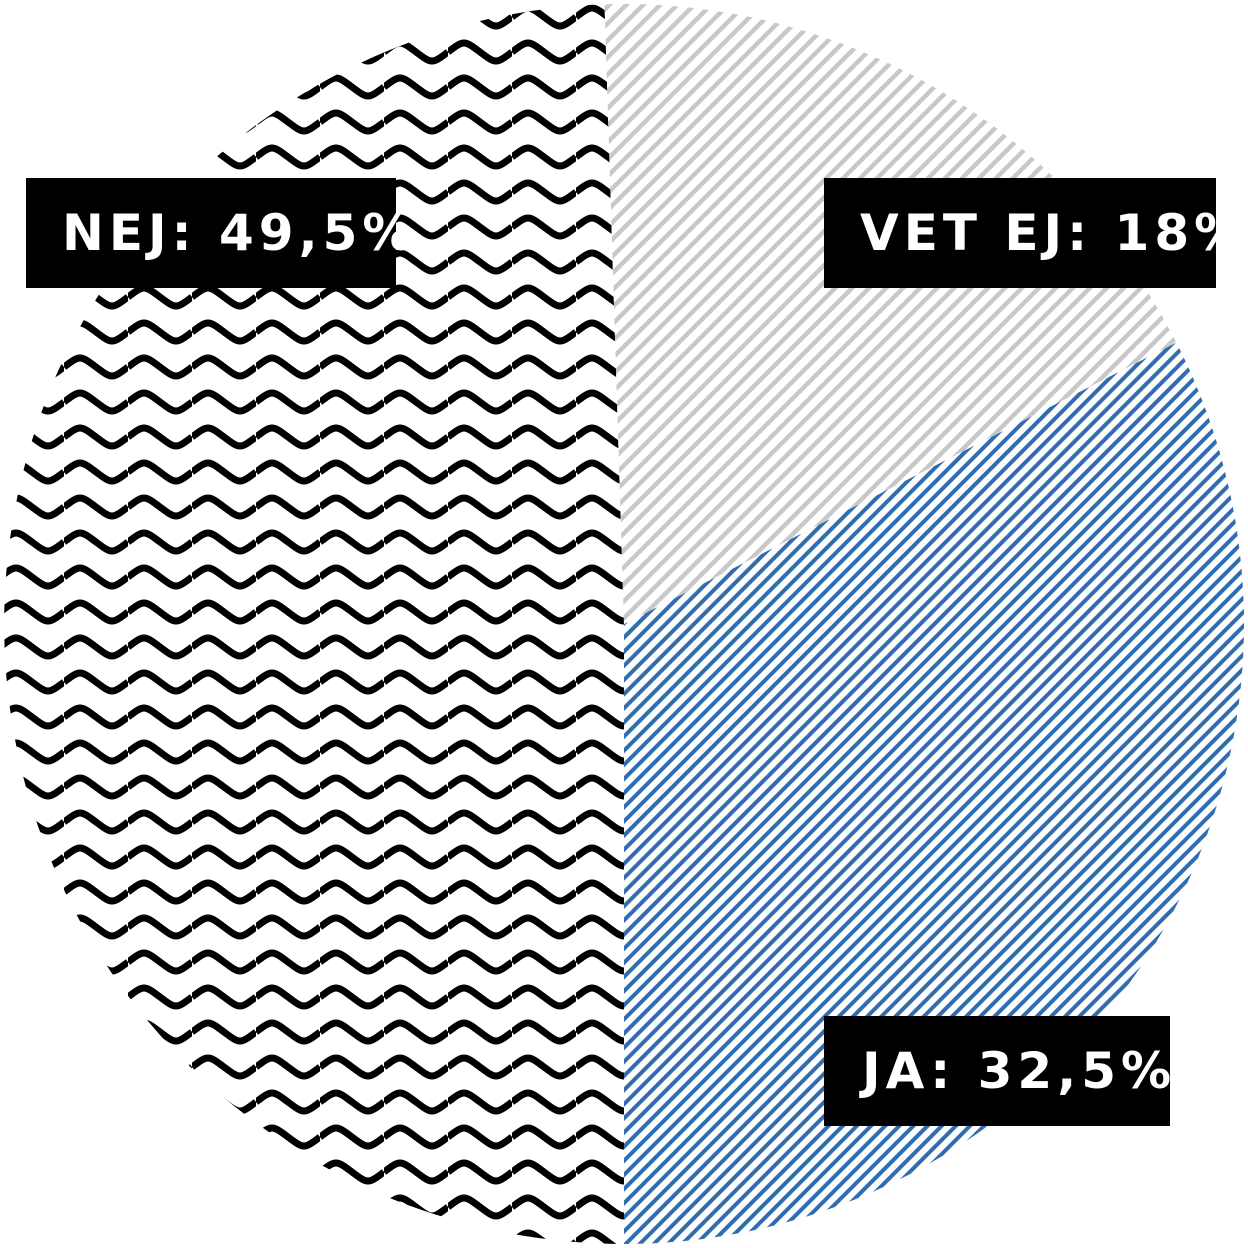 This screenshot has width=1248, height=1248. I want to click on label-ja: JA: 32,5%, so click(997, 1071).